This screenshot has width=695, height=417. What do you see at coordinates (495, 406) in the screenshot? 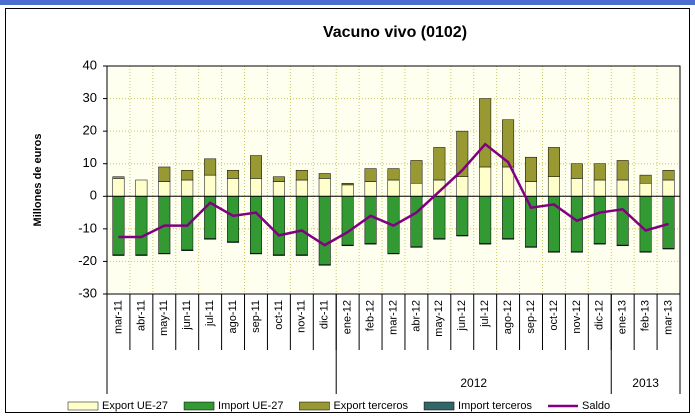
I see `legend-label: Import terceros` at bounding box center [495, 406].